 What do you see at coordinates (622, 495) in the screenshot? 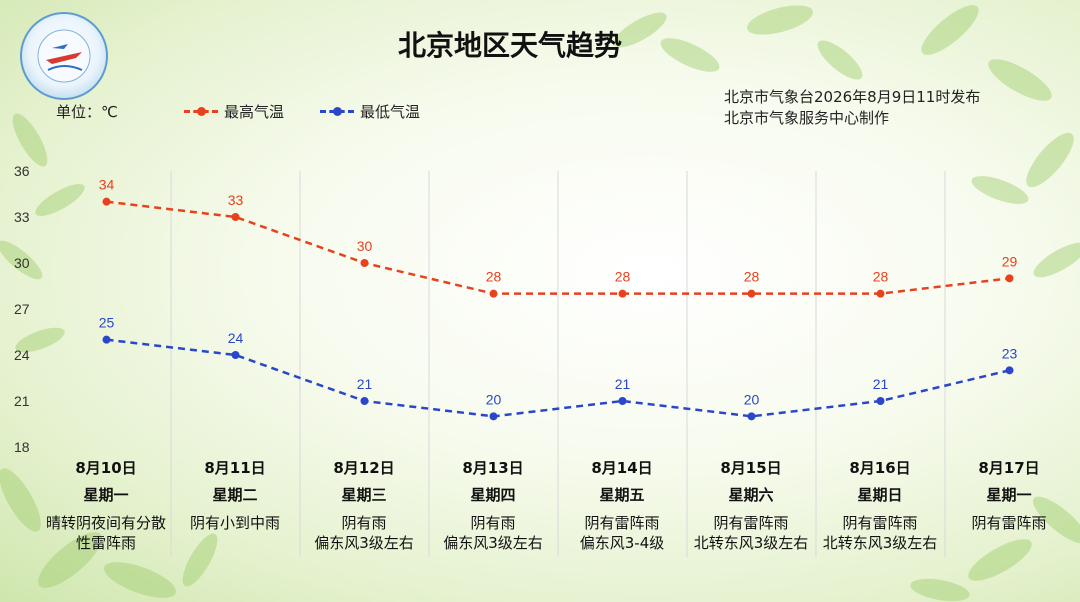
I see `day-weekday: 星期五` at bounding box center [622, 495].